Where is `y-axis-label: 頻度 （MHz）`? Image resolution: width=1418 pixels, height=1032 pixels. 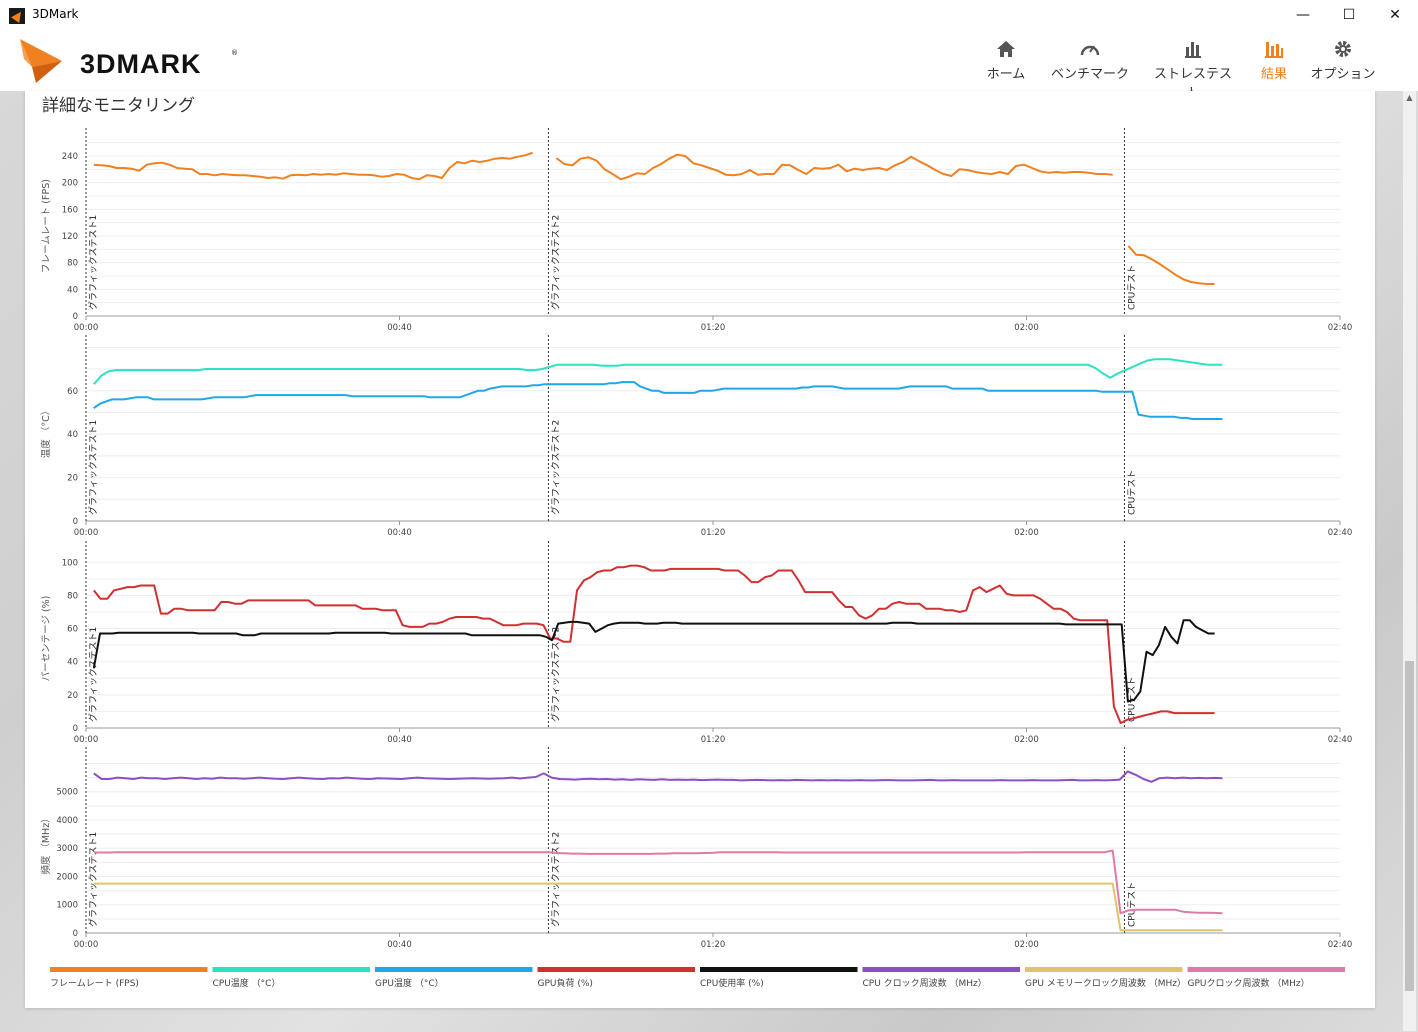
y-axis-label: 頻度 （MHz） is located at coordinates (46, 843).